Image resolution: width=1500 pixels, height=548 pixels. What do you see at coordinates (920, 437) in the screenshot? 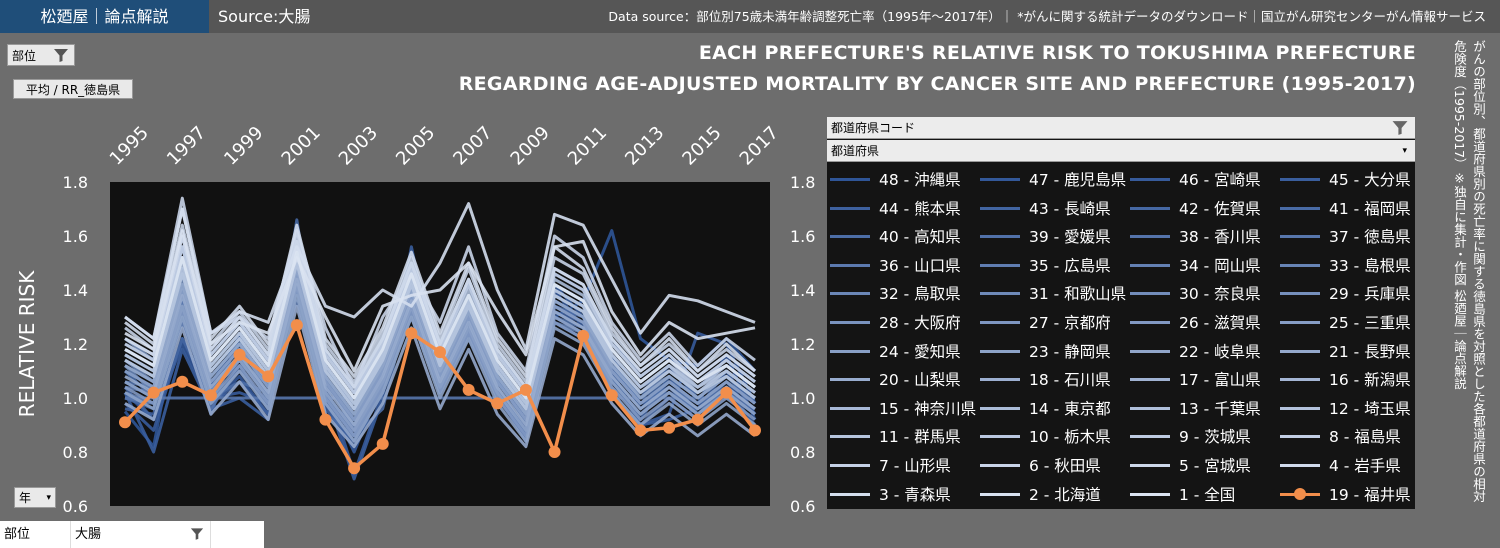
I see `legend-label: 11 - 群馬県` at bounding box center [920, 437].